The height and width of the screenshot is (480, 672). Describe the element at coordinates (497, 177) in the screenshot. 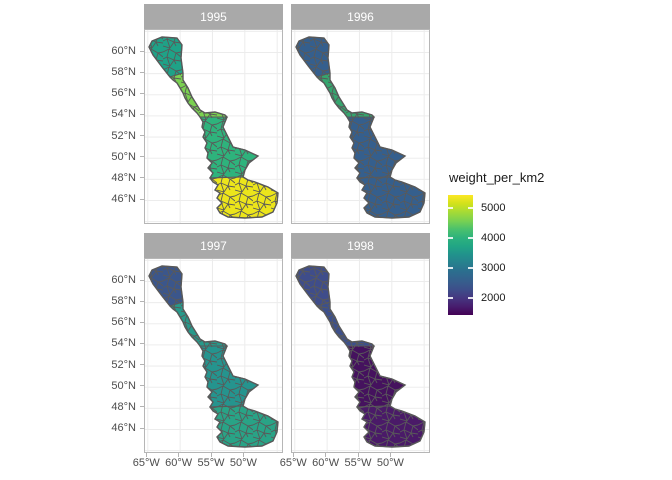

I see `legend-title: weight_per_km2` at that location.